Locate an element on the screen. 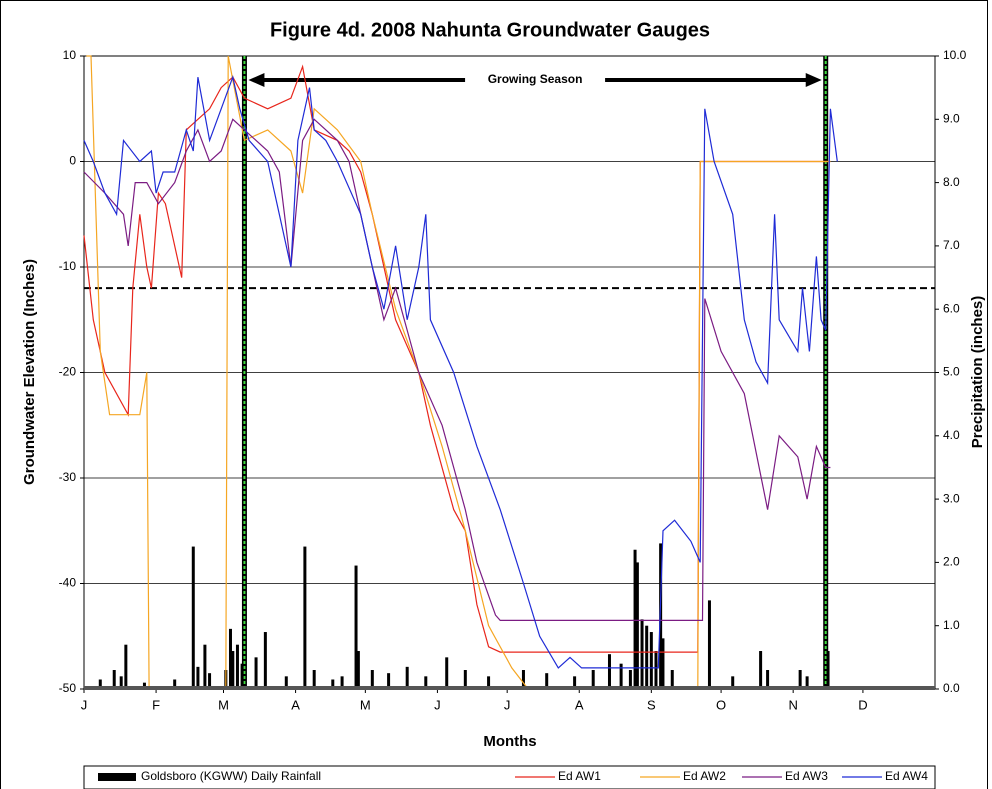 The height and width of the screenshot is (789, 992). legend-swatch is located at coordinates (117, 777).